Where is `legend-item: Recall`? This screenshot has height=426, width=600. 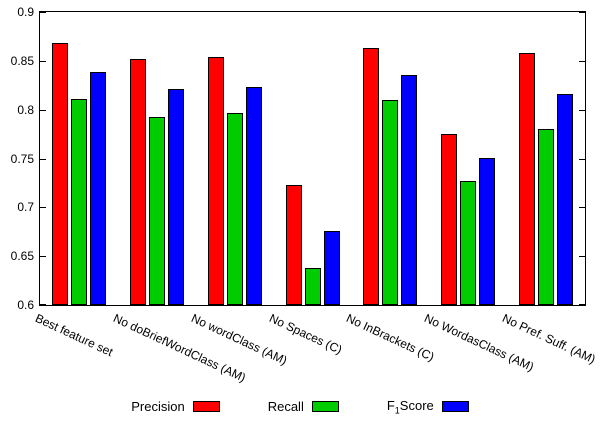 legend-item: Recall is located at coordinates (303, 406).